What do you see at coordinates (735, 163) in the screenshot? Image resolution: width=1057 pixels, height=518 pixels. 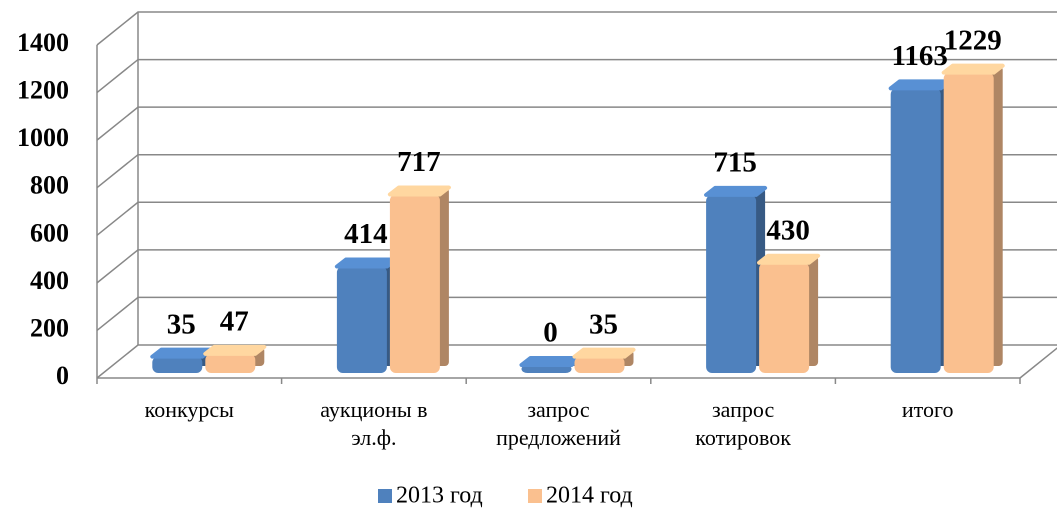 I see `data-label: 715` at bounding box center [735, 163].